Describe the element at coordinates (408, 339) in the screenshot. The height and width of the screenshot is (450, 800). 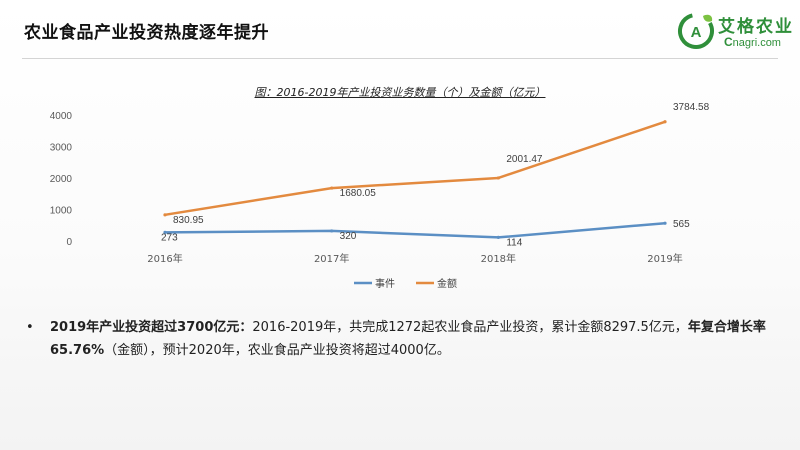
I see `bullet-growth-rate: 年复合增长率65.76%` at that location.